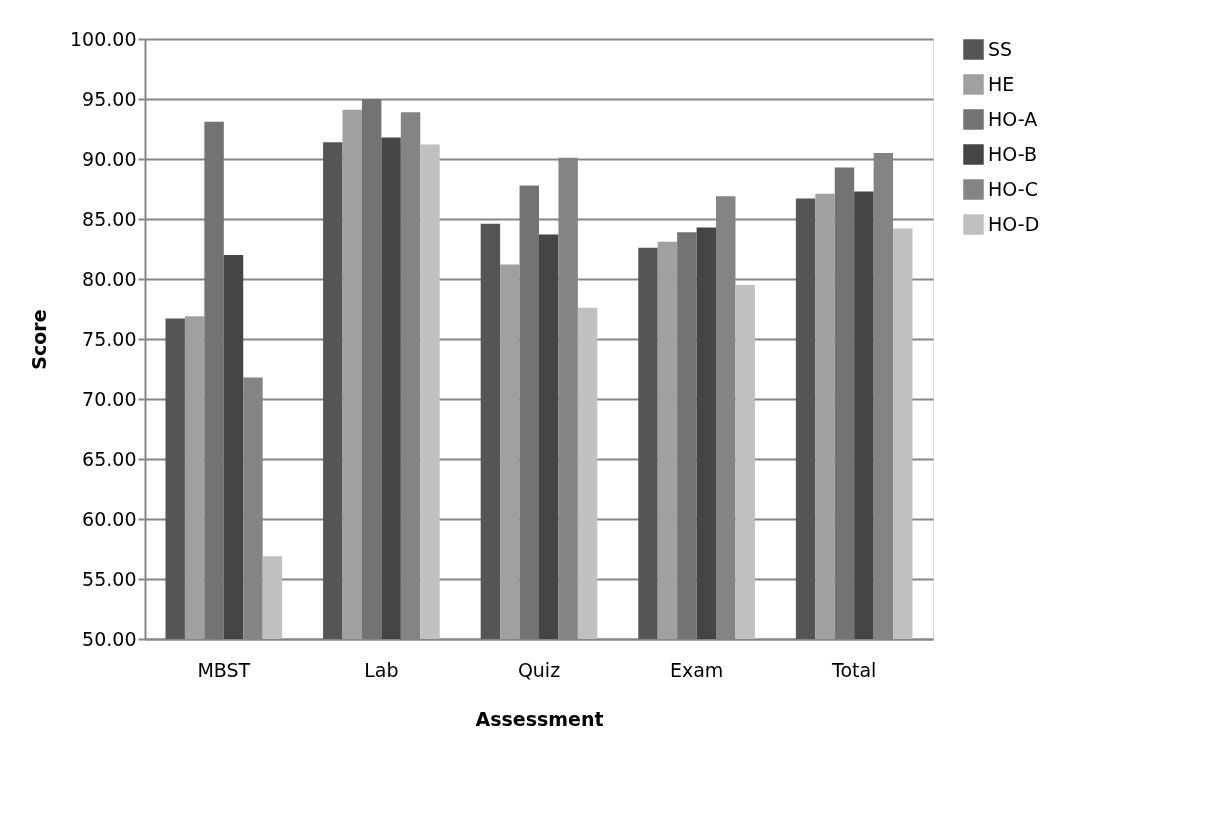  I want to click on x-tick-label: Exam, so click(696, 669).